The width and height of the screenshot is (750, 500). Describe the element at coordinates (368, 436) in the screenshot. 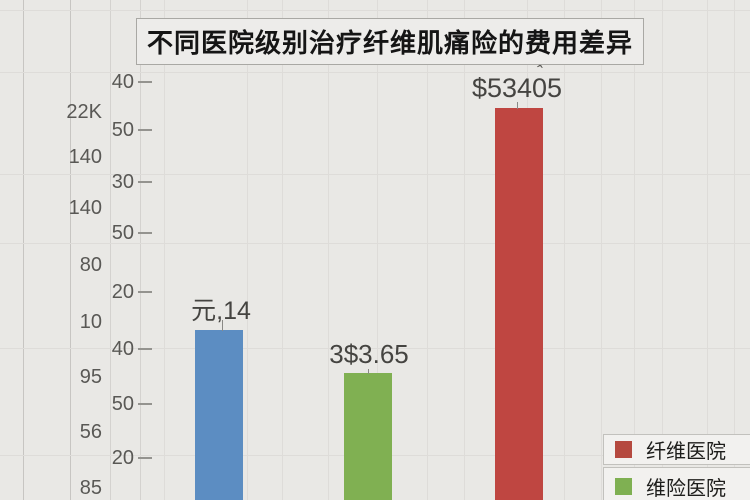

I see `bar-green` at that location.